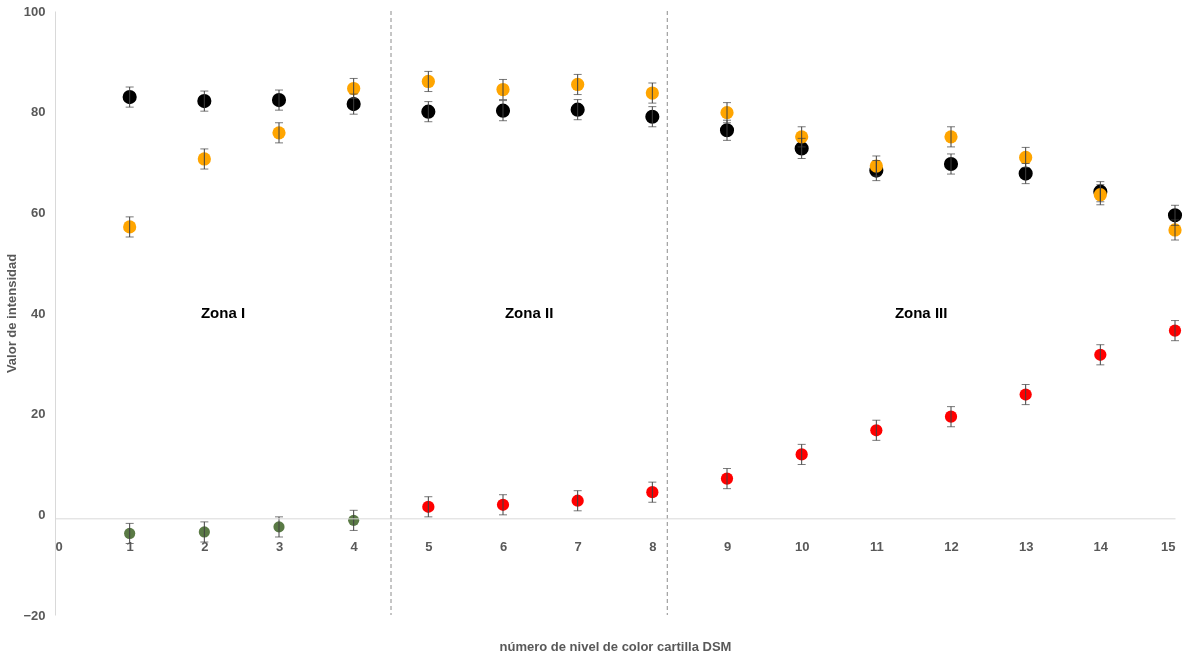 This screenshot has height=658, width=1188. I want to click on x-tick-label: 10, so click(802, 546).